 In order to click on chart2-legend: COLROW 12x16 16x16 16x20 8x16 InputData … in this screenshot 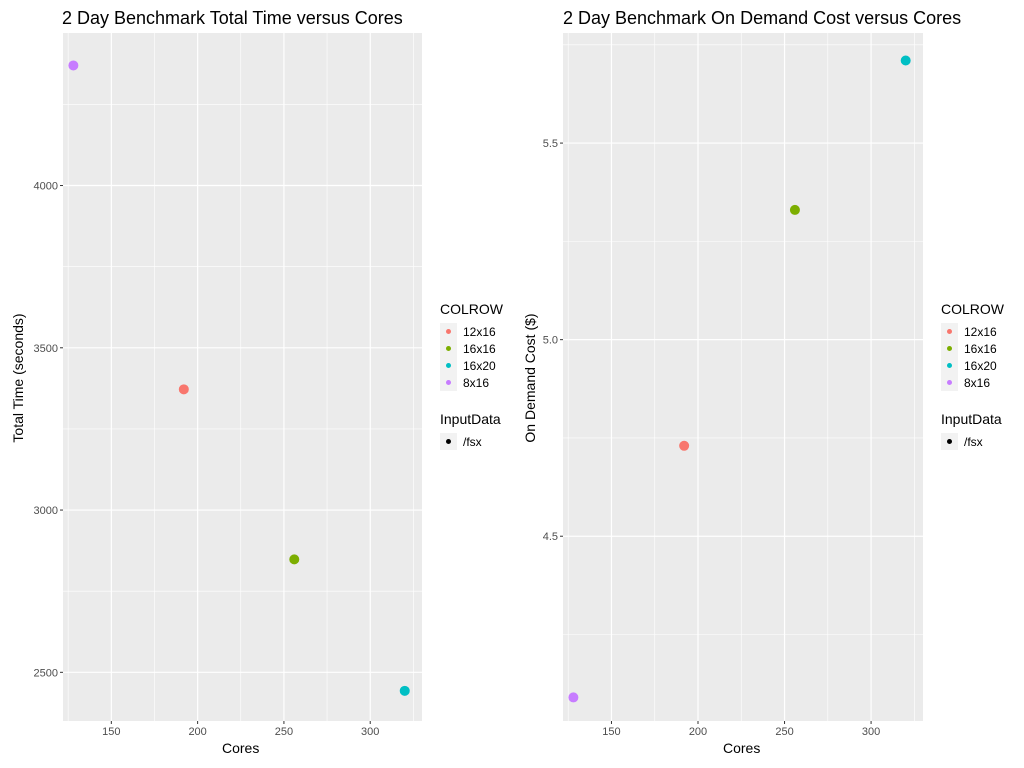, I will do `click(972, 385)`.